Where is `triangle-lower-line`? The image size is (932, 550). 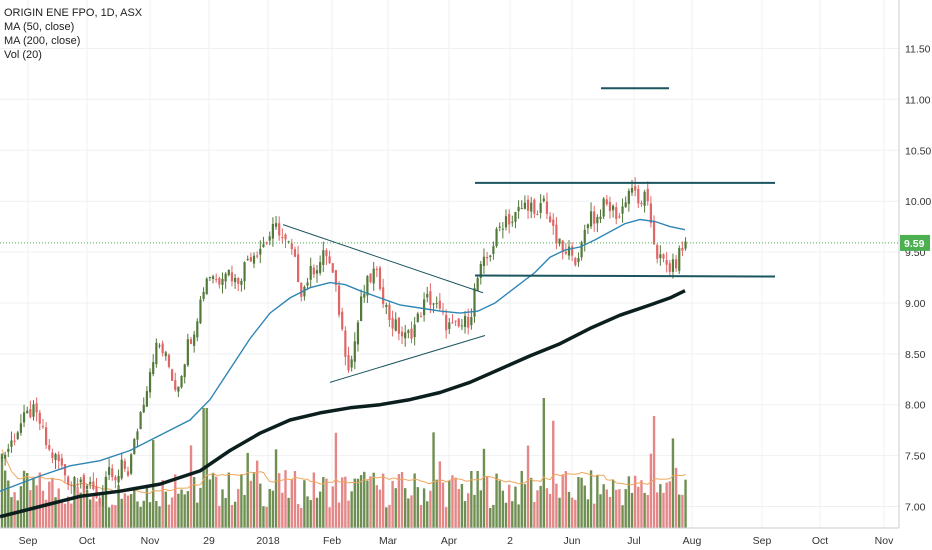 triangle-lower-line is located at coordinates (407, 359).